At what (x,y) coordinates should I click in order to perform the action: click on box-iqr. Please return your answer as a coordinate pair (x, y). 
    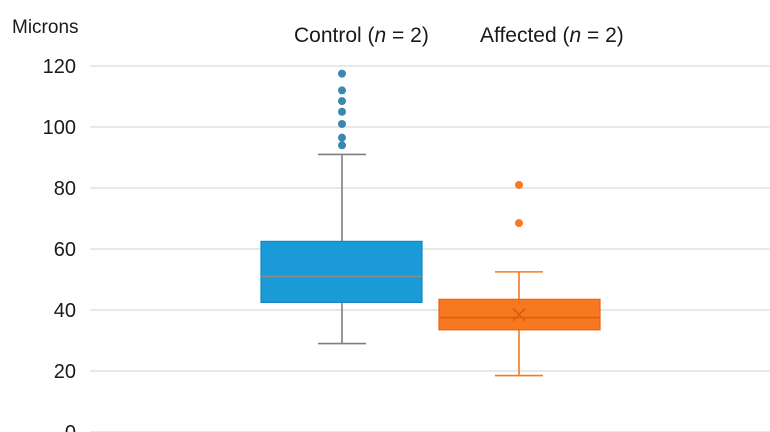
    Looking at the image, I should click on (341, 271).